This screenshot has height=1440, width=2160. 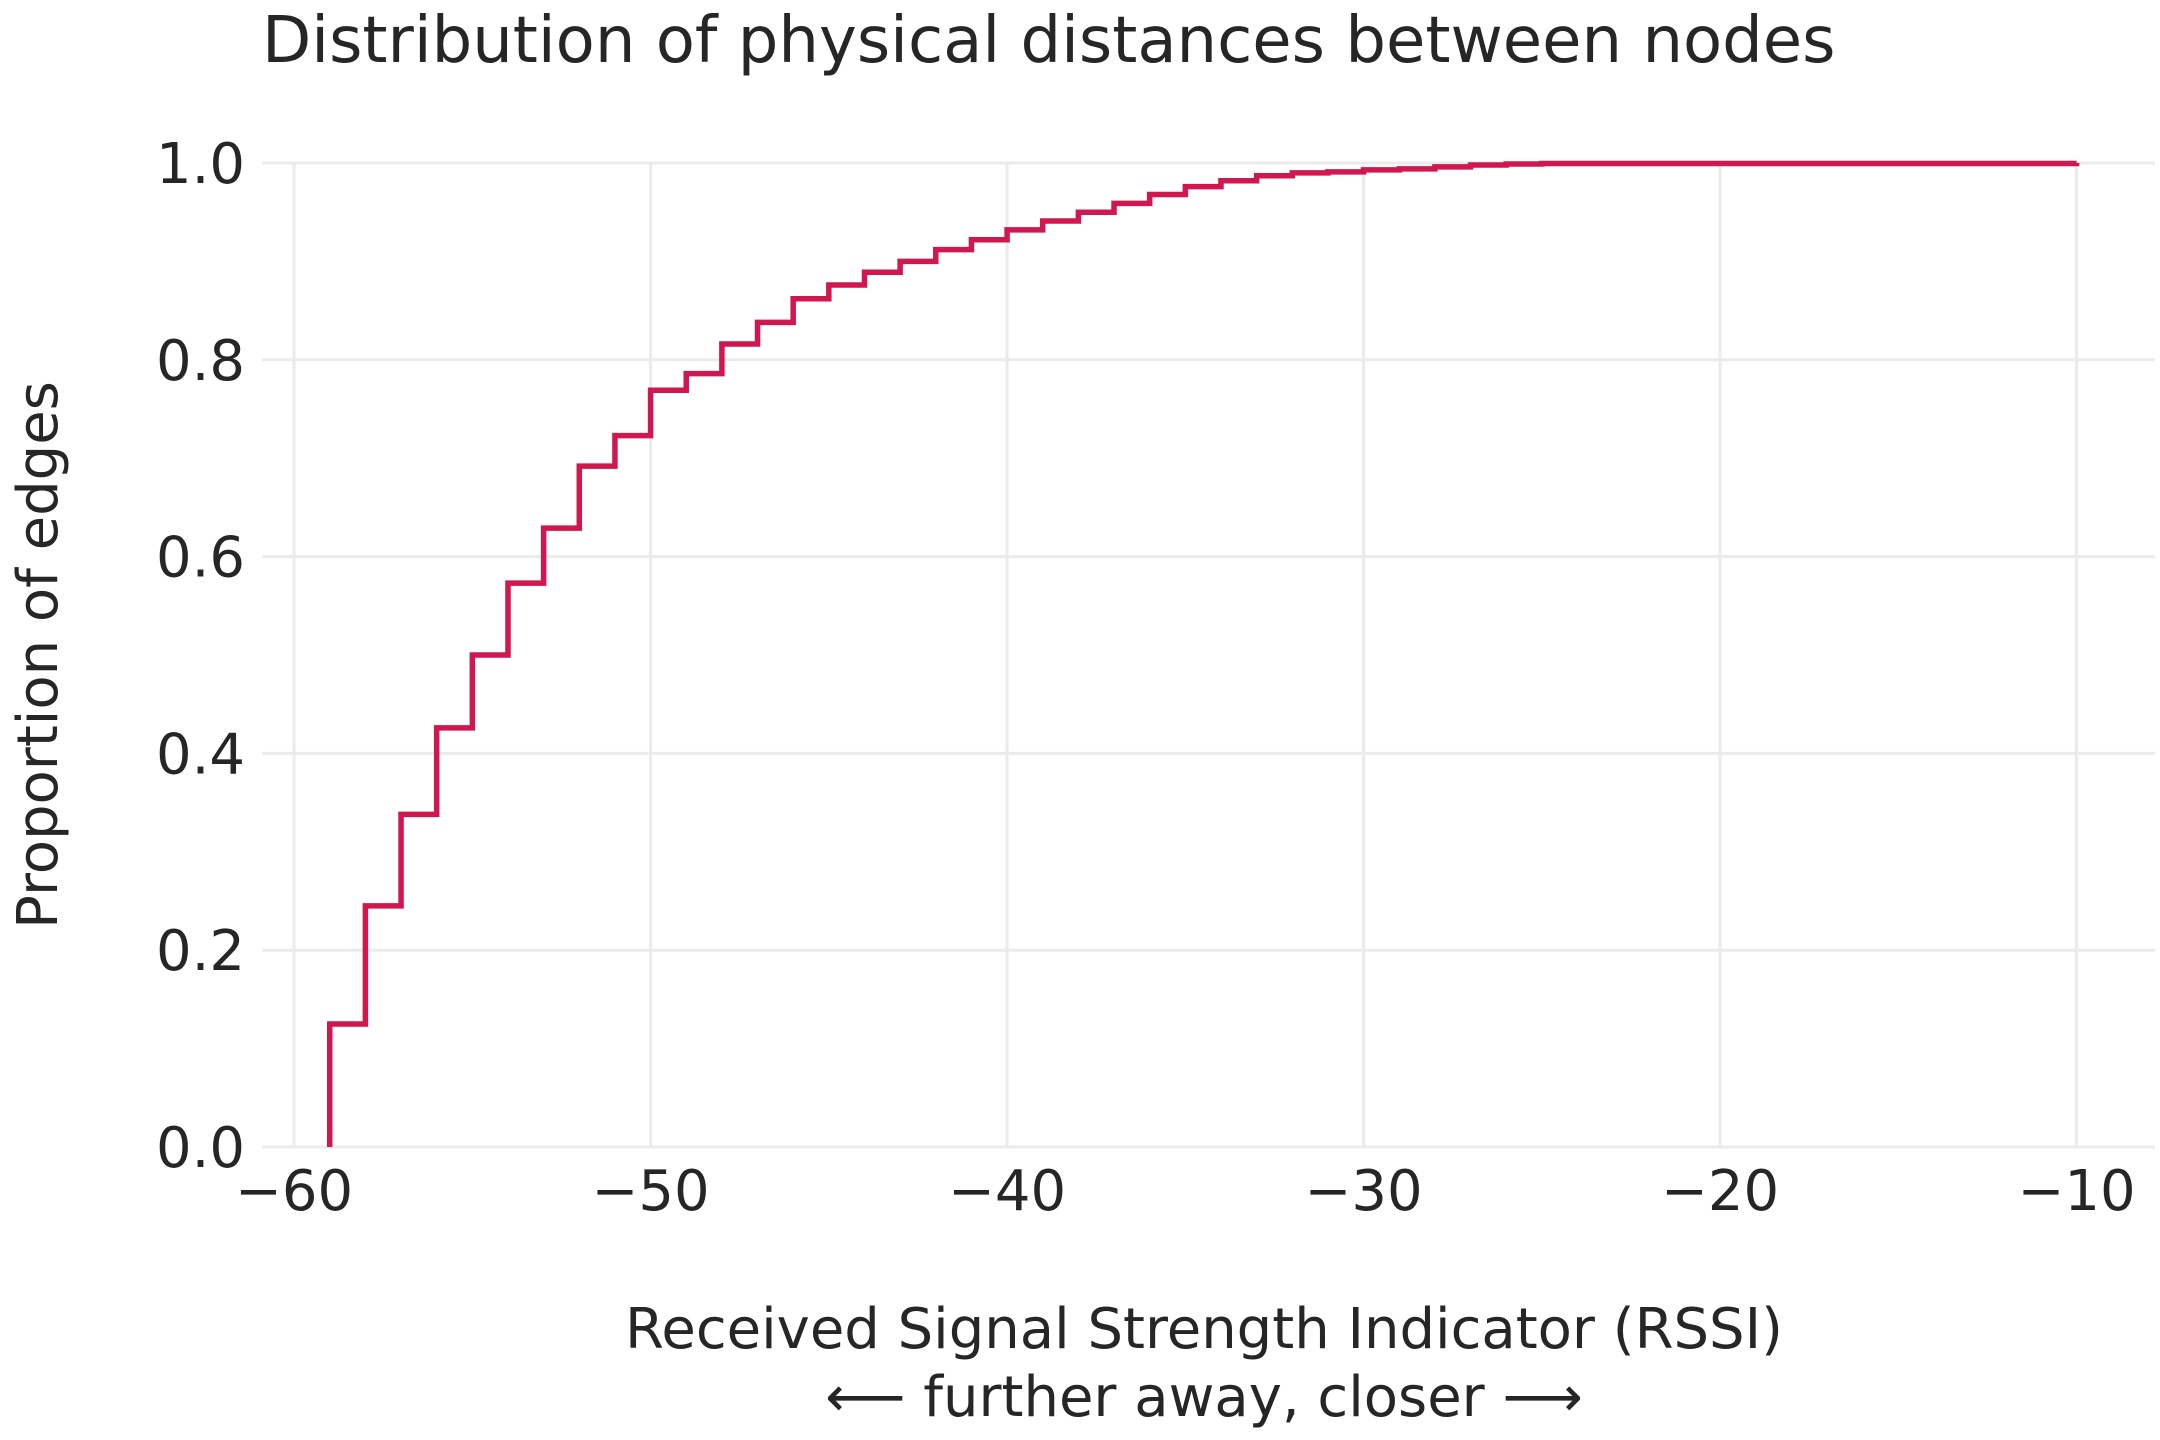 What do you see at coordinates (38, 655) in the screenshot?
I see `y-axis-label: Proportion of edges` at bounding box center [38, 655].